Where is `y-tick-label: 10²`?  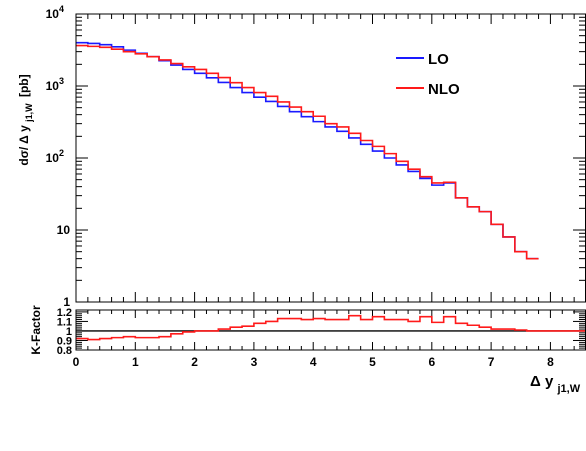 y-tick-label: 10² is located at coordinates (55, 156).